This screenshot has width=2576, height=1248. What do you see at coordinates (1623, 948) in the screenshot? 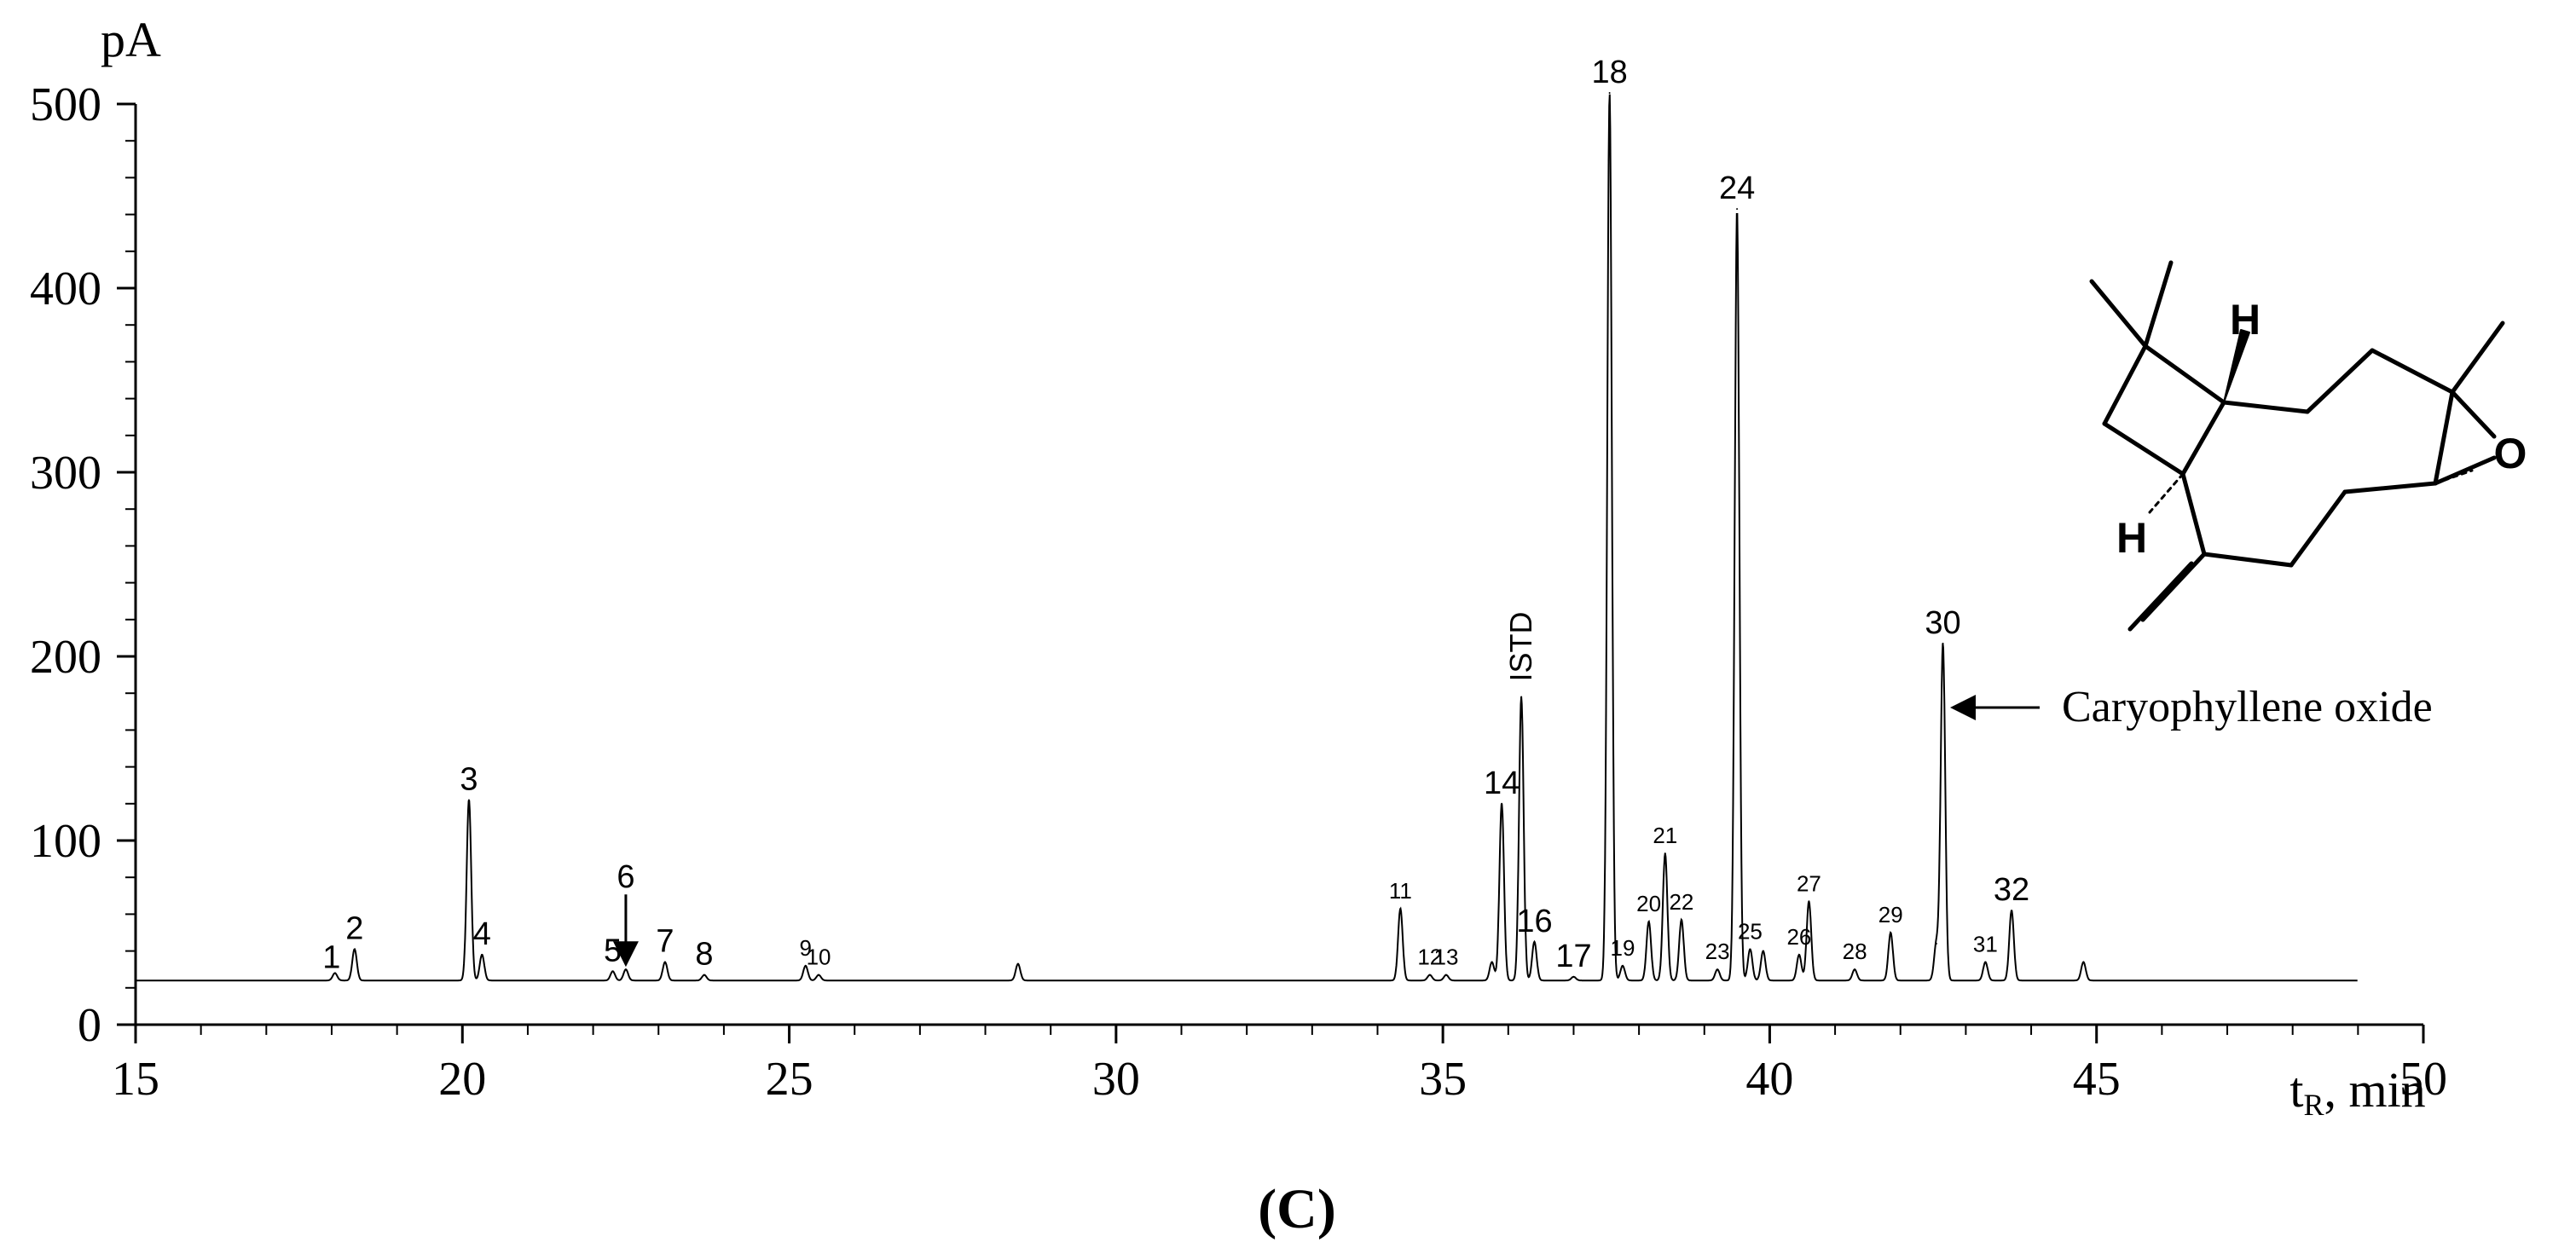
I see `peak-label-19: 19` at bounding box center [1623, 948].